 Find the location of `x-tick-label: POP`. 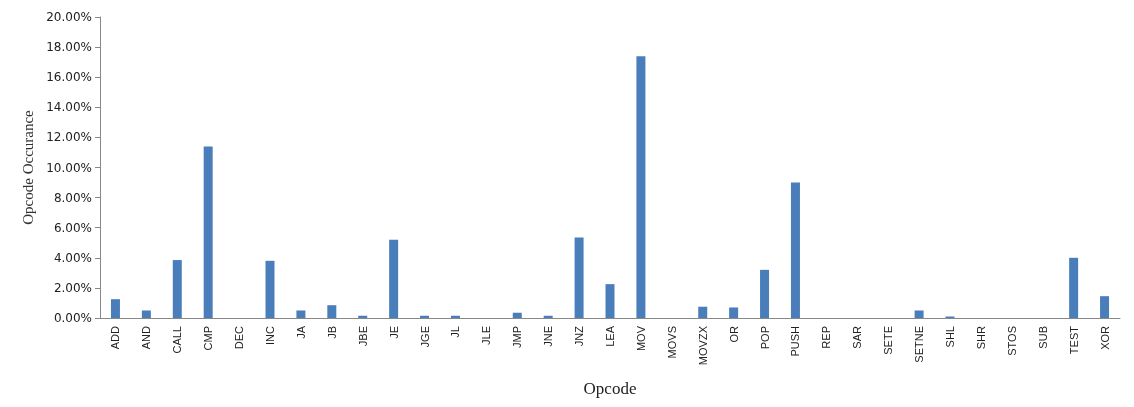

x-tick-label: POP is located at coordinates (764, 338).